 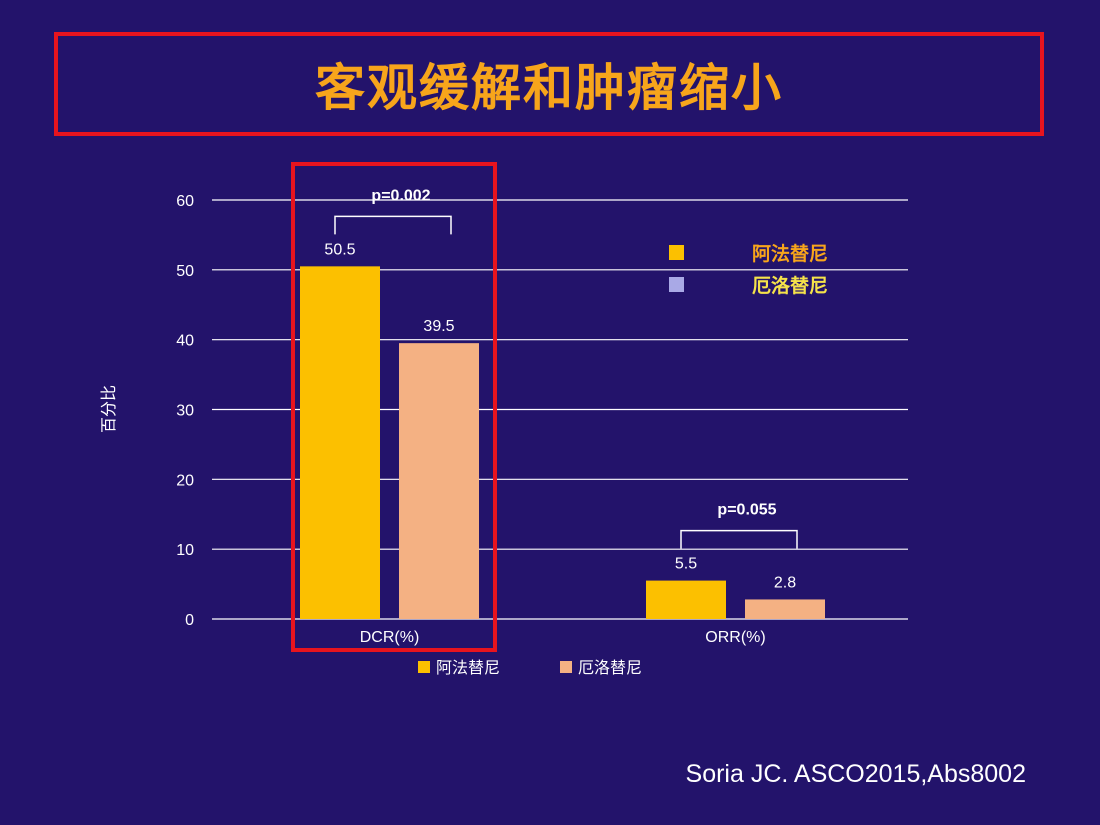 What do you see at coordinates (185, 480) in the screenshot?
I see `y-tick-label: 20` at bounding box center [185, 480].